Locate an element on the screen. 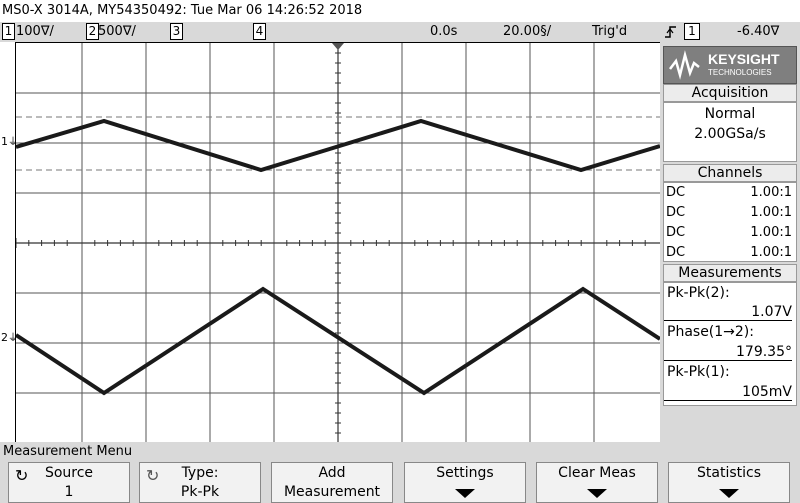 Image resolution: width=800 pixels, height=503 pixels. measurement-cursors is located at coordinates (338, 143).